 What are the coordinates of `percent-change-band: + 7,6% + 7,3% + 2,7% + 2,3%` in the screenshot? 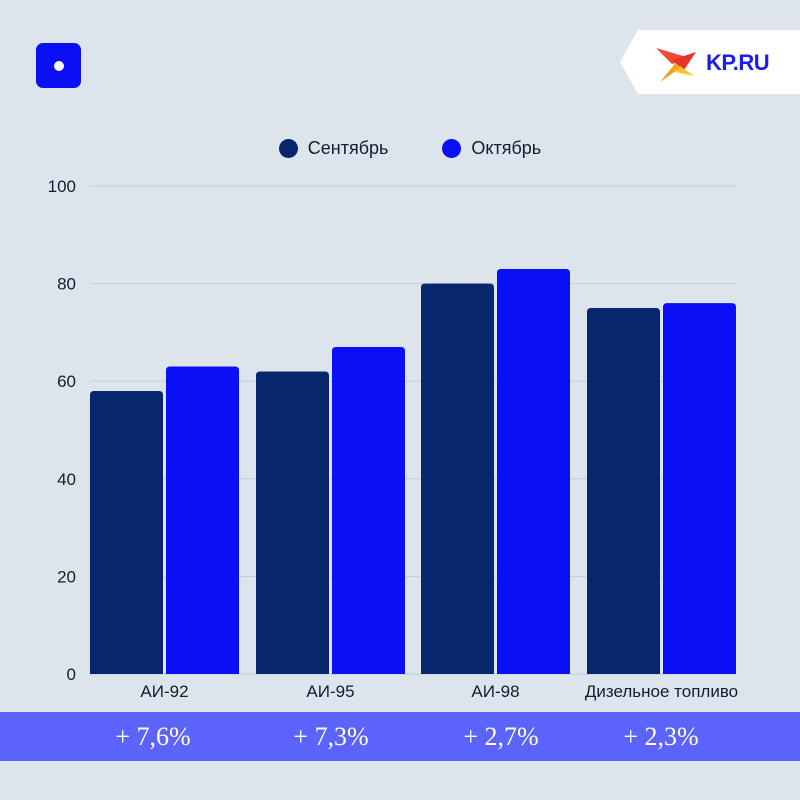 It's located at (400, 736).